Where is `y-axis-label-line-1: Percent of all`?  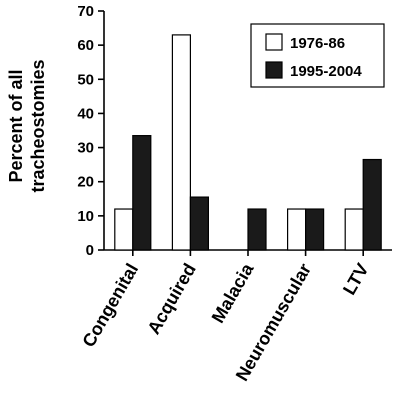
y-axis-label-line-1: Percent of all is located at coordinates (16, 125).